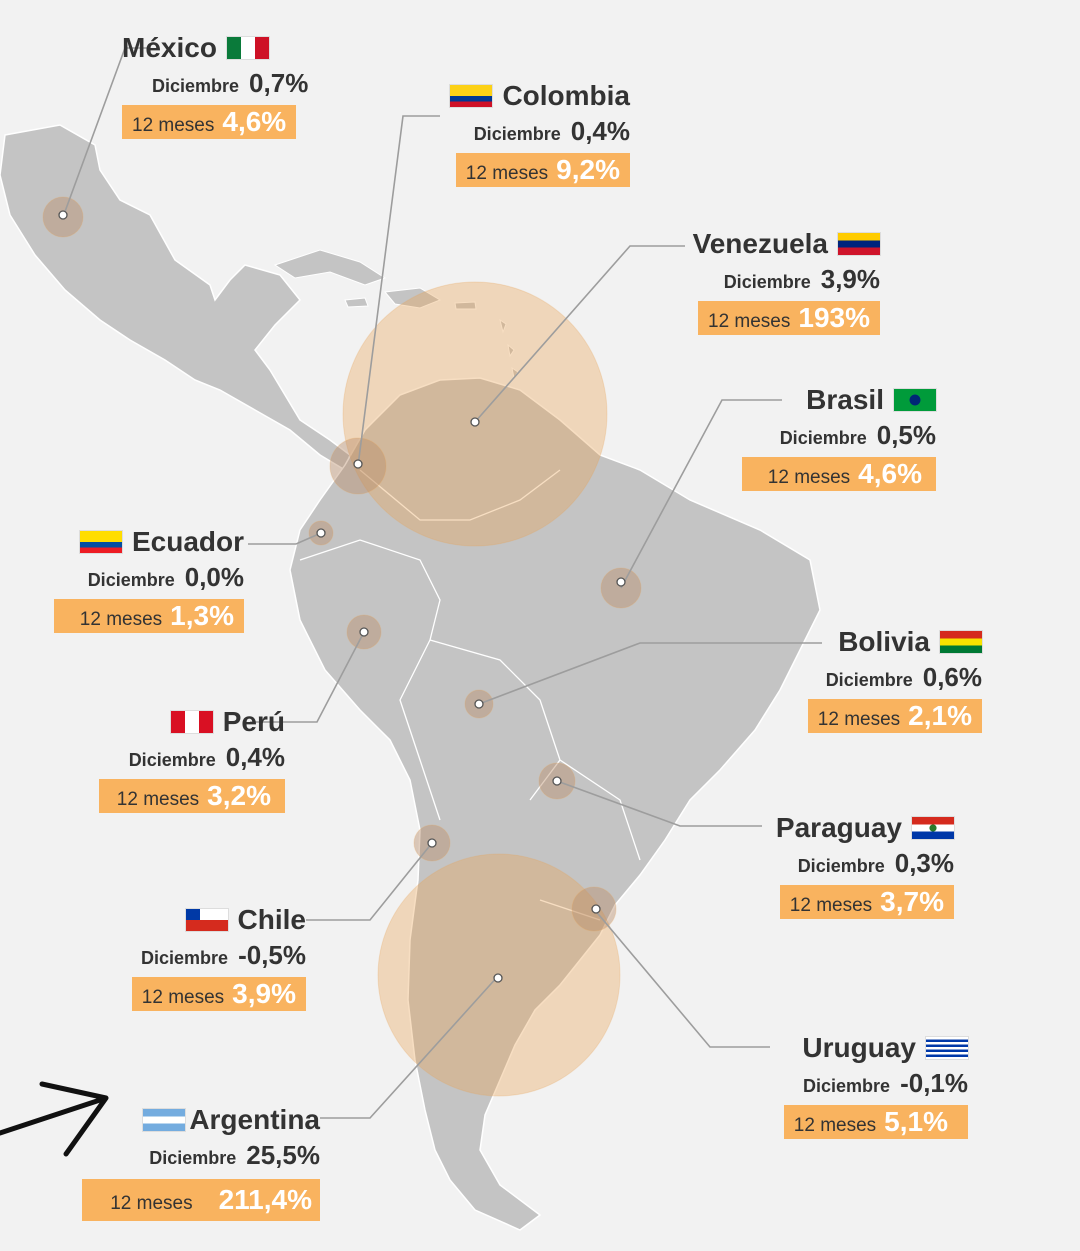 The height and width of the screenshot is (1251, 1080). I want to click on flag-brazil-icon, so click(915, 400).